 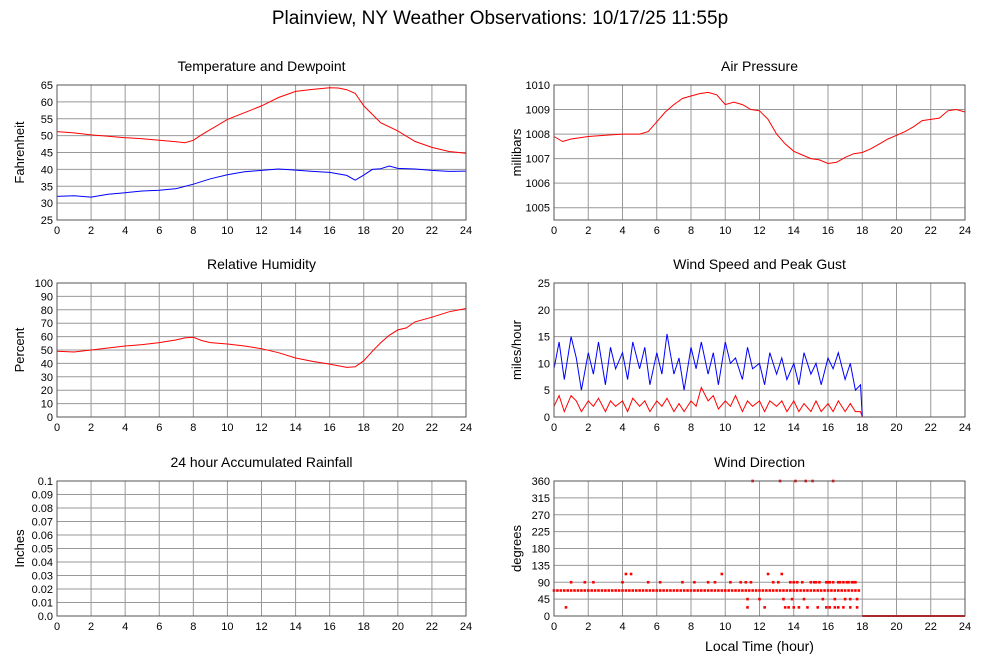 I want to click on y-tick-label: 0.03, so click(x=42, y=577).